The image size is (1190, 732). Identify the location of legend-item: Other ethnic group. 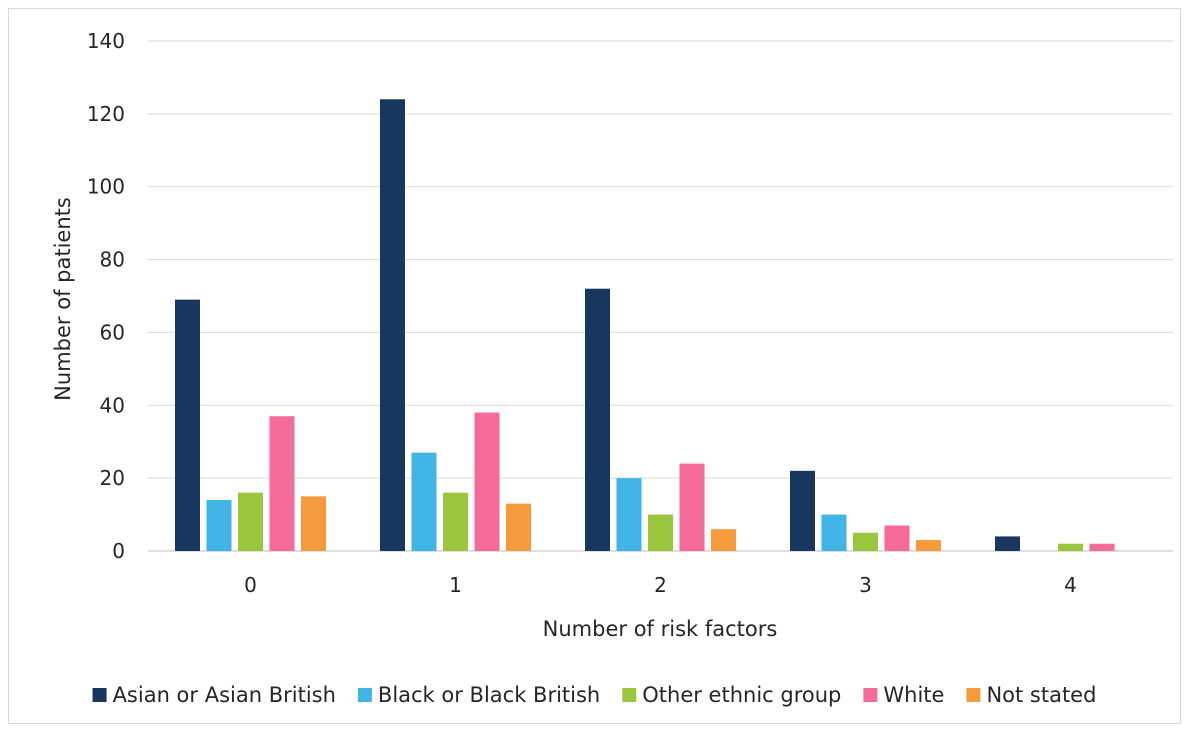
(731, 695).